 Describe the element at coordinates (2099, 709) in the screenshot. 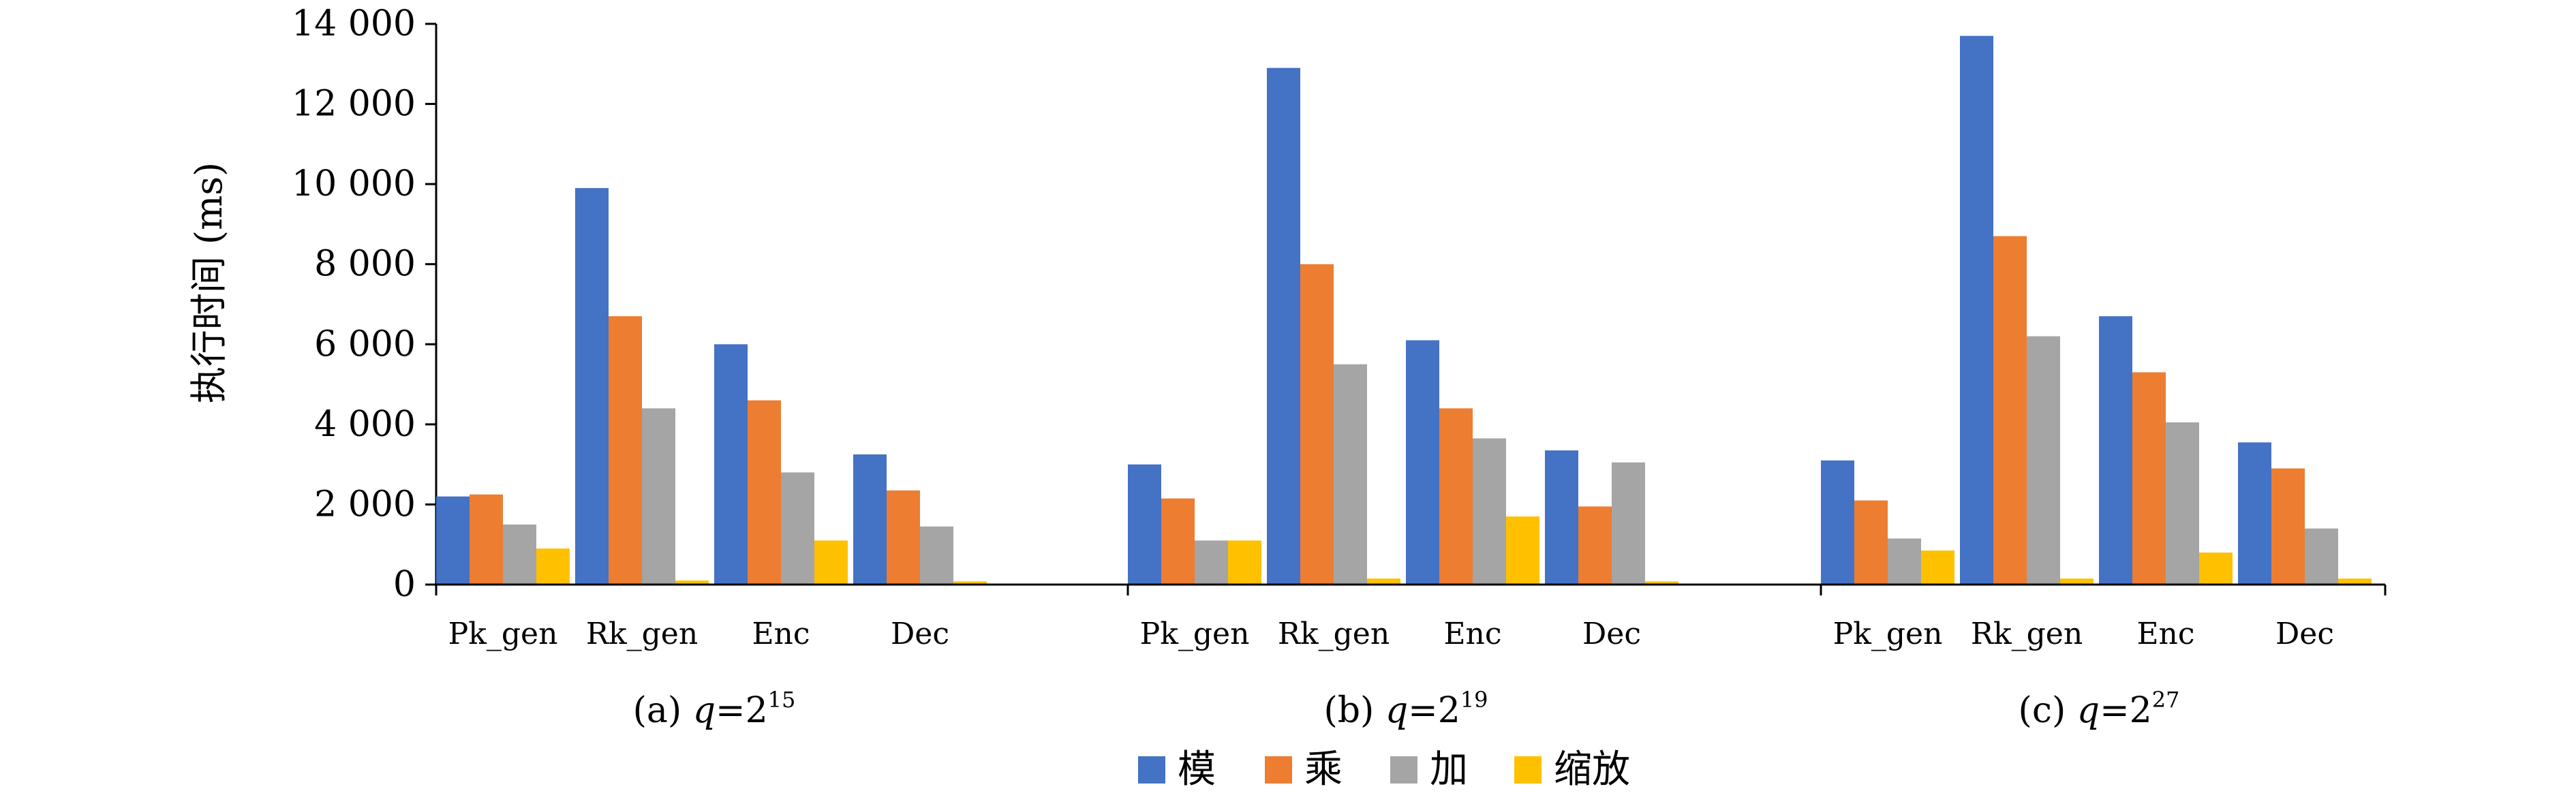

I see `group-caption: (c) q=227` at that location.